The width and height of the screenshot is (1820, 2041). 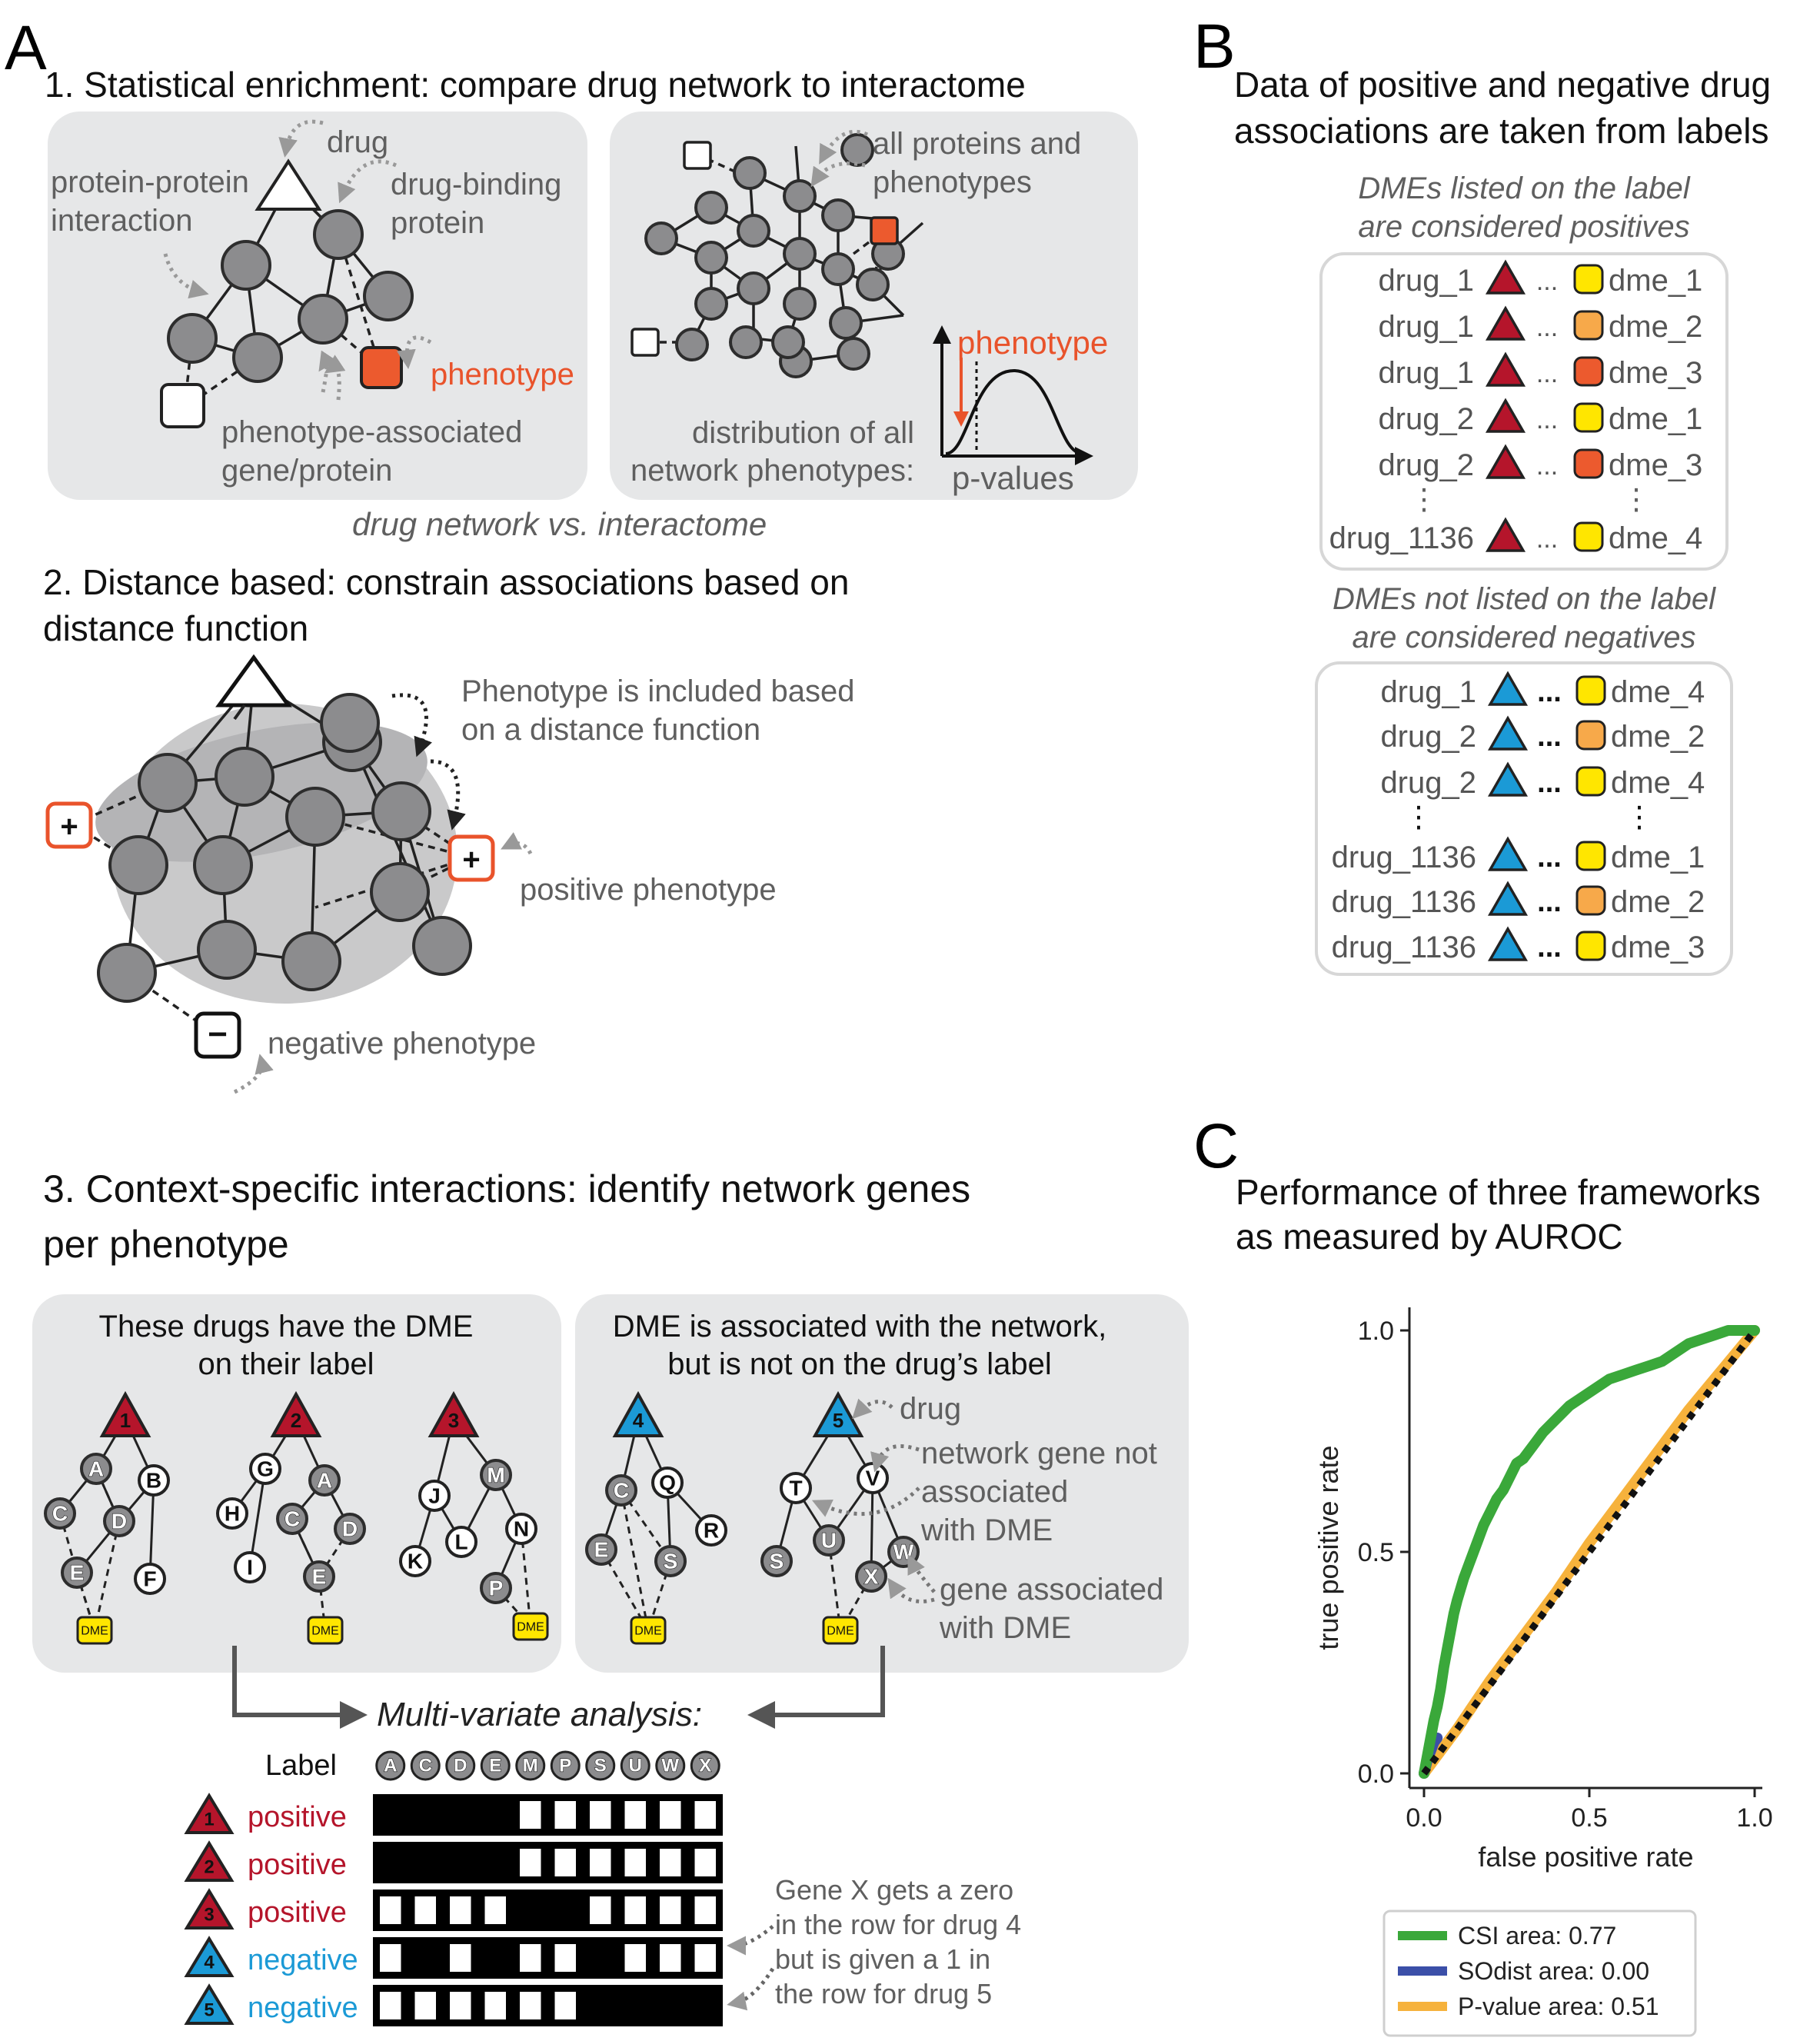 I want to click on box2-caption-line2: but is not on the drug’s label, so click(x=860, y=1364).